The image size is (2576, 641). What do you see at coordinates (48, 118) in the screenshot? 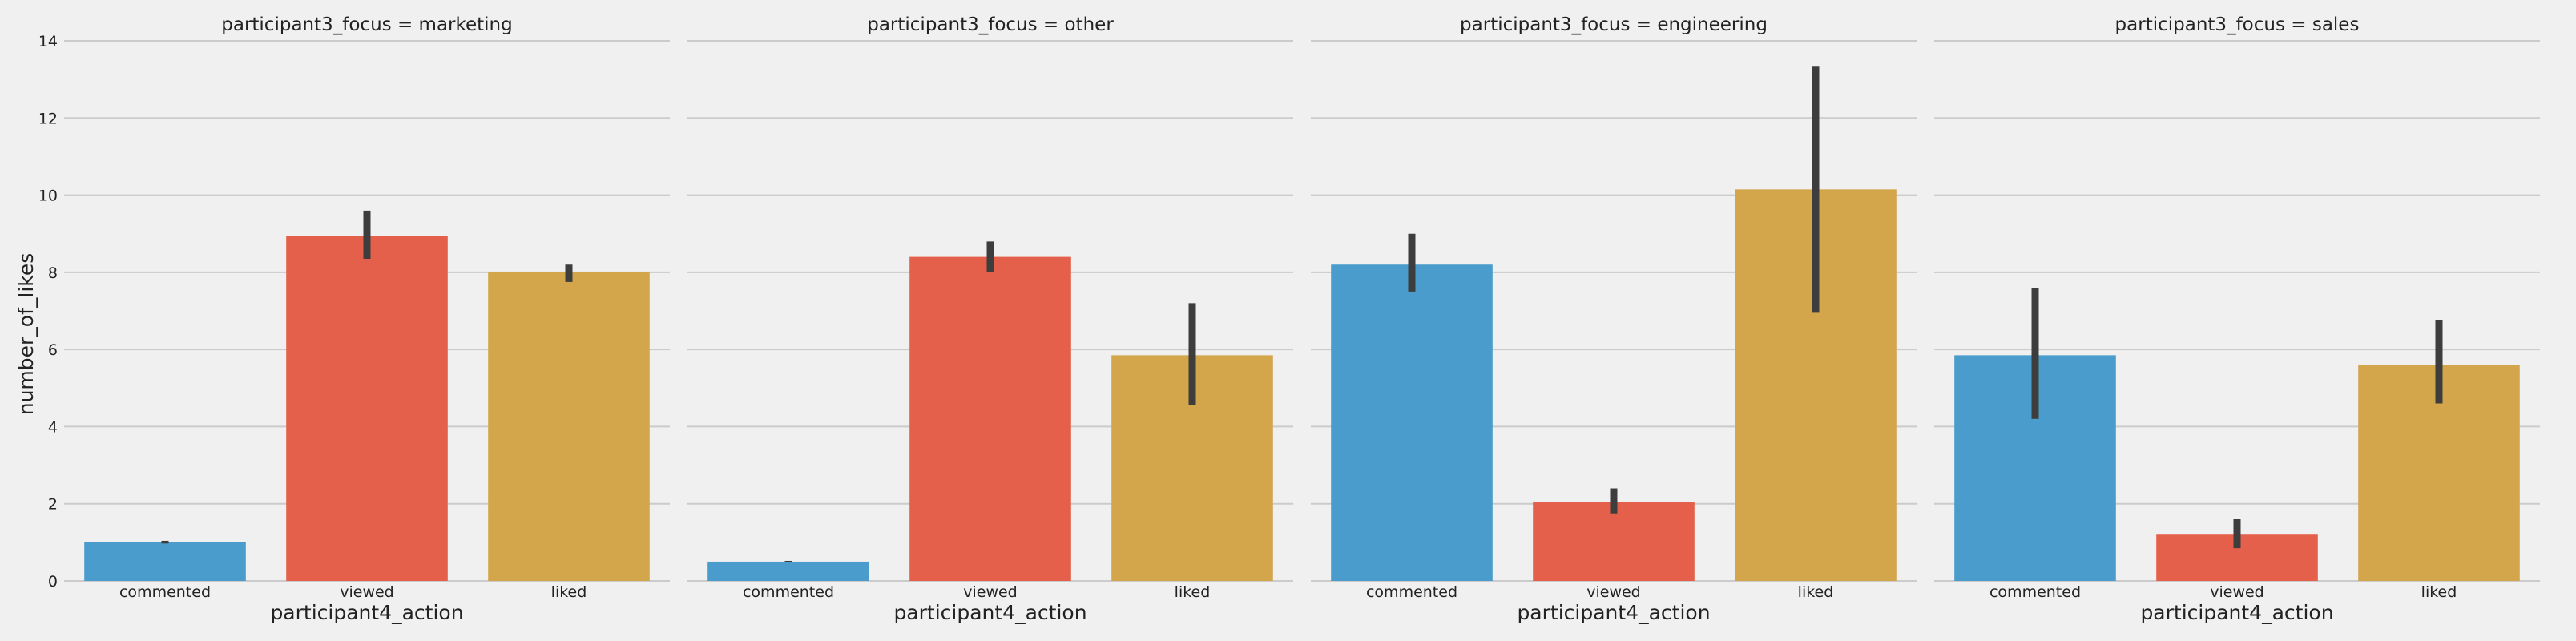
I see `y-tick-label: 12` at bounding box center [48, 118].